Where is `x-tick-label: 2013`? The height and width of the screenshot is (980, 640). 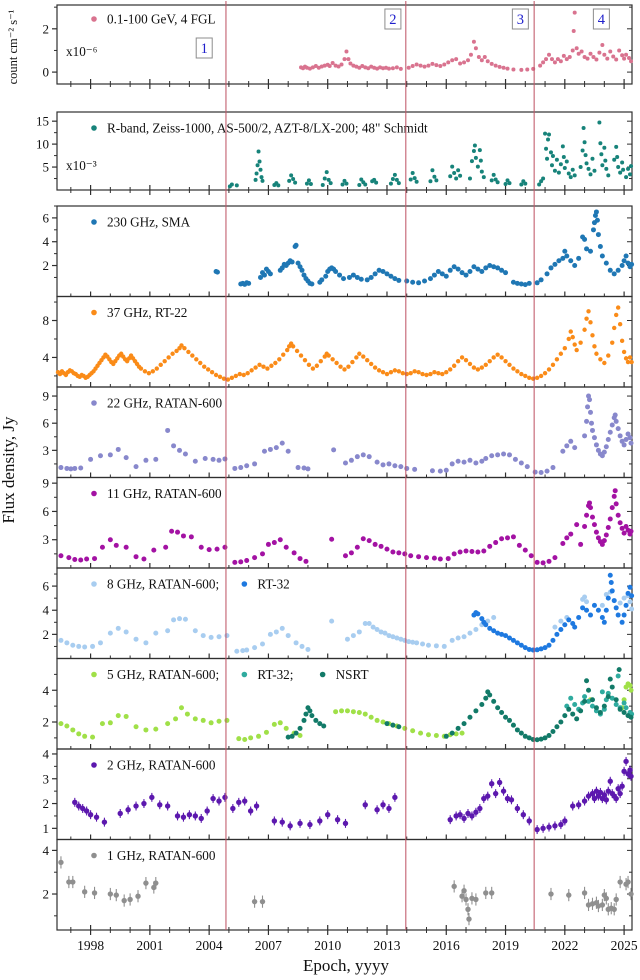
x-tick-label: 2013 is located at coordinates (386, 945).